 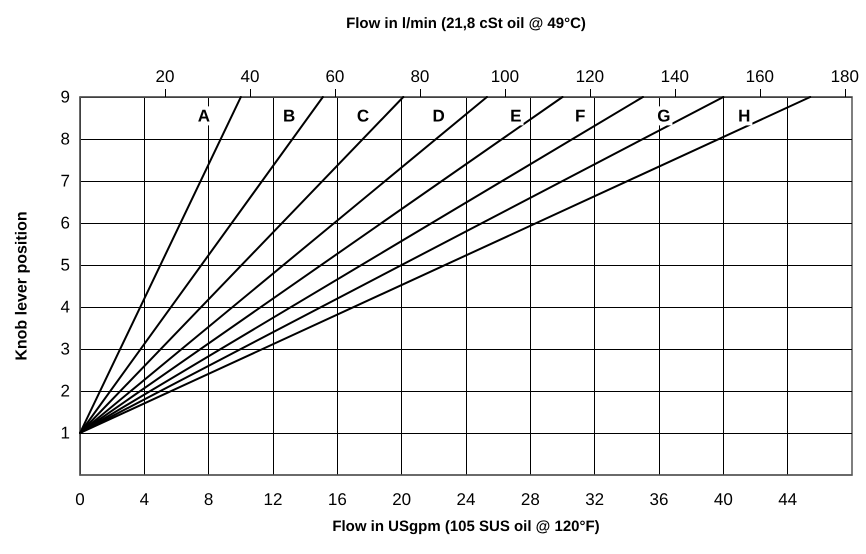 What do you see at coordinates (530, 499) in the screenshot?
I see `x-tick-label: 28` at bounding box center [530, 499].